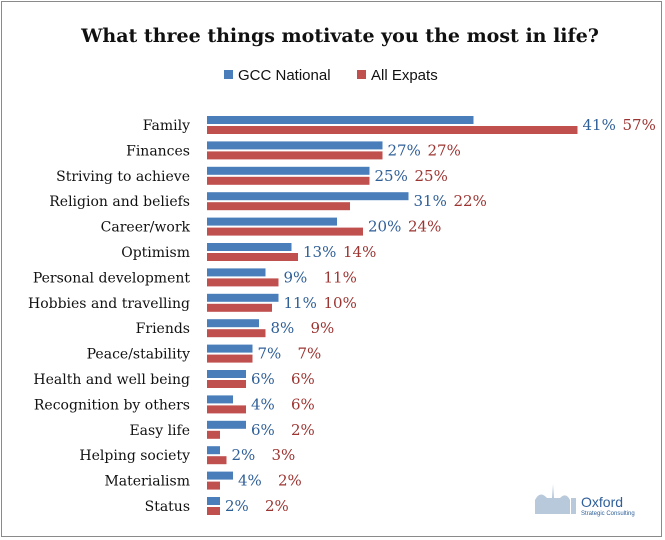 The width and height of the screenshot is (665, 540). Describe the element at coordinates (163, 329) in the screenshot. I see `category-label-friends: Friends` at that location.